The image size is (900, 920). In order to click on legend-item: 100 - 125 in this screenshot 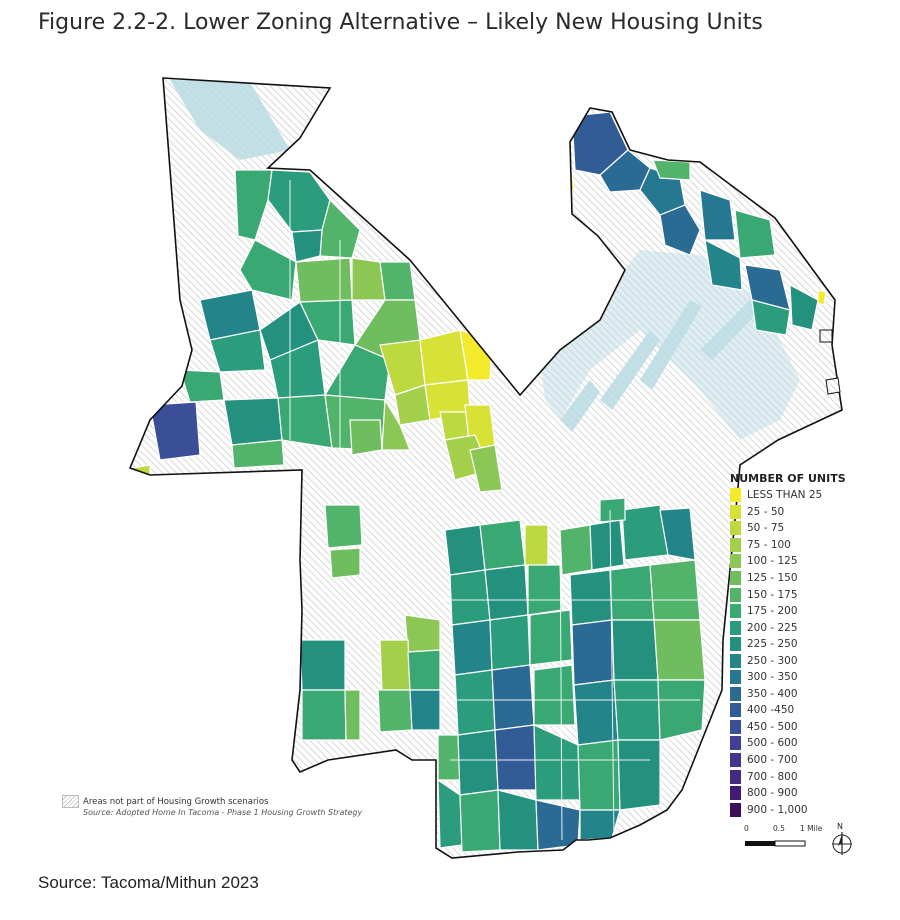, I will do `click(810, 561)`.